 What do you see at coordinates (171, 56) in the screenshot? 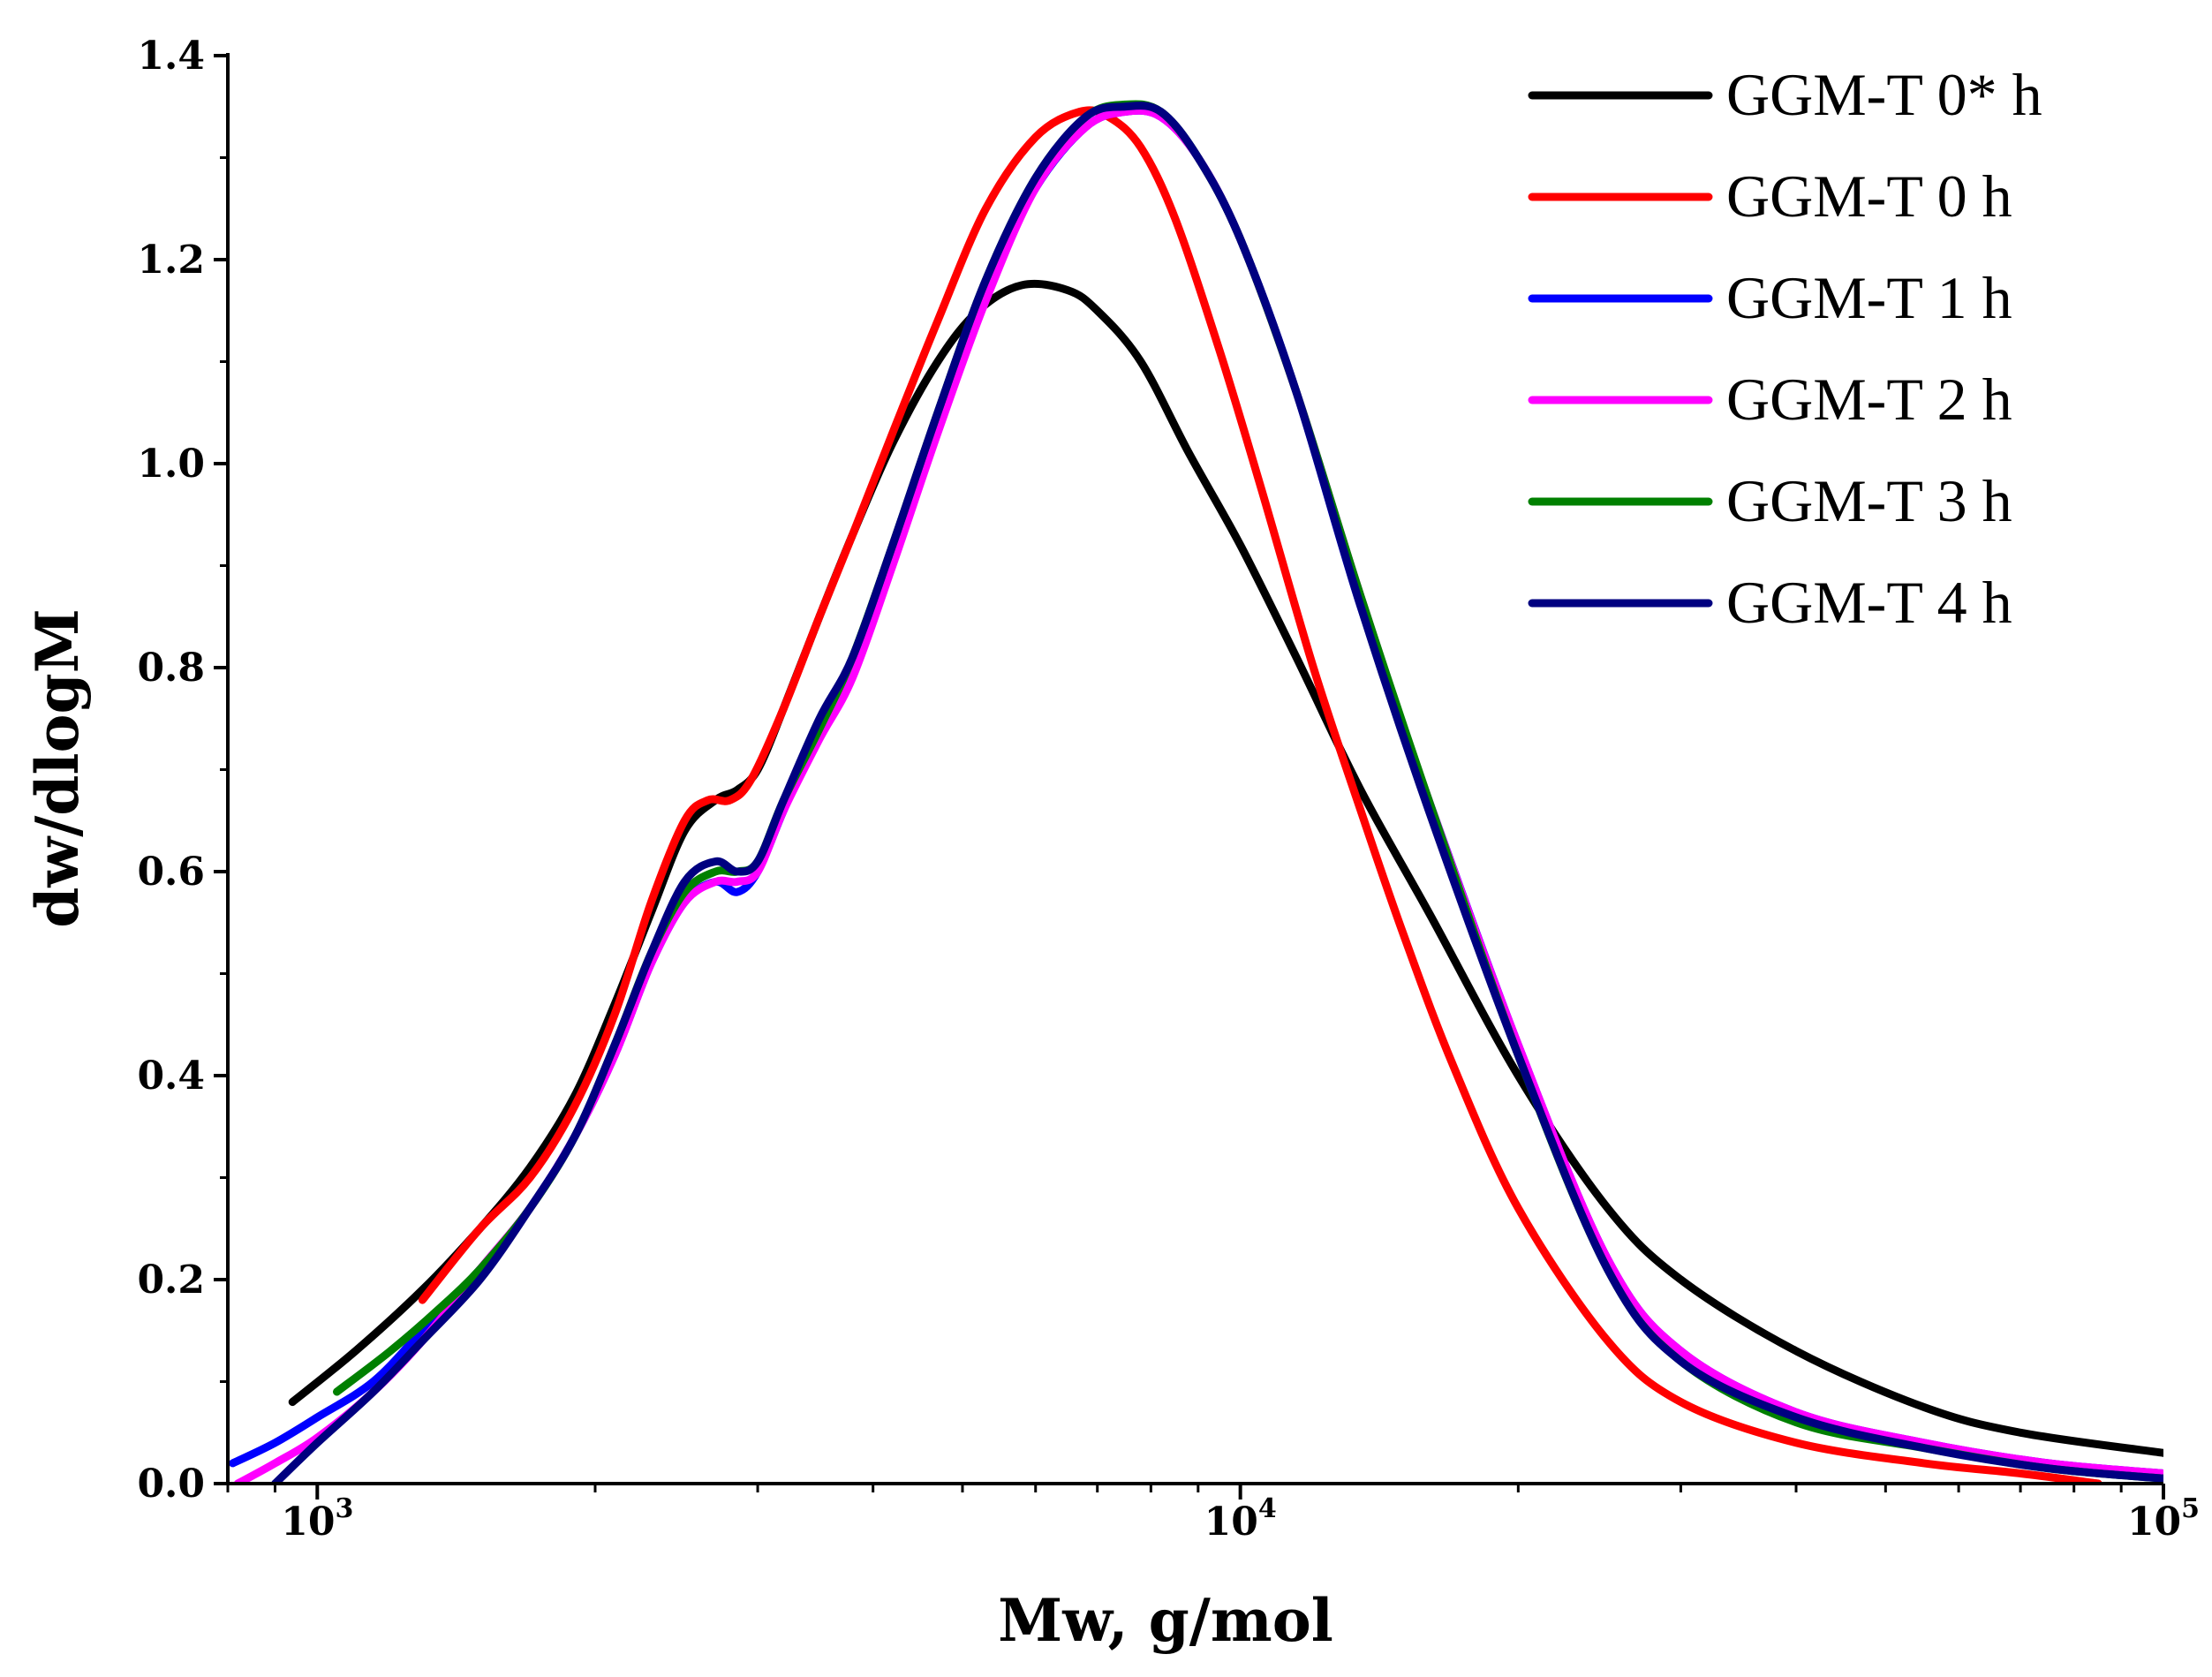
I see `y-tick-label: 1.4` at bounding box center [171, 56].